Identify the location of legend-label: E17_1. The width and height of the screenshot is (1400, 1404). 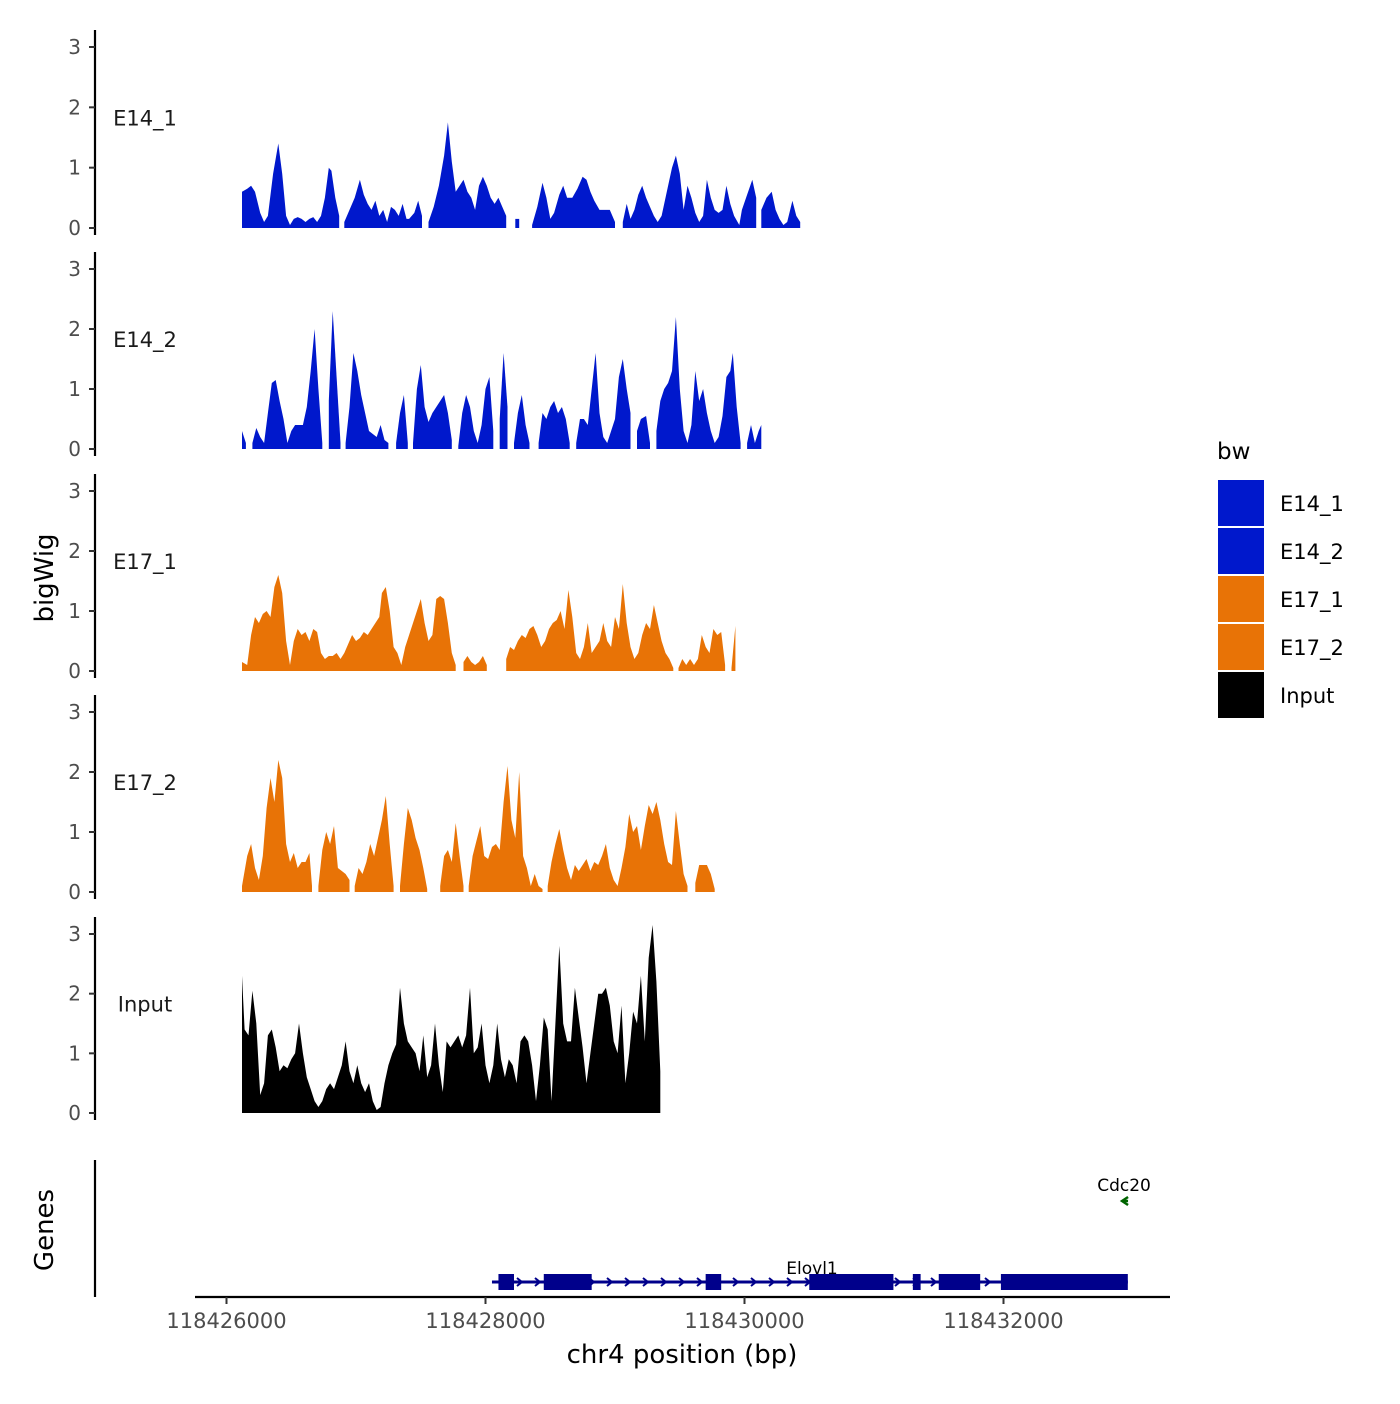
(1312, 600).